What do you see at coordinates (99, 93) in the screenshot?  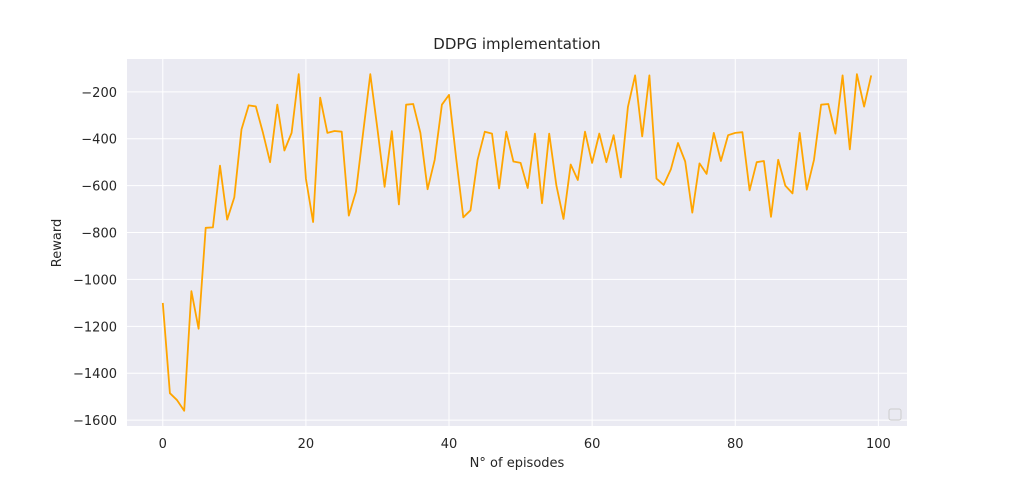 I see `y-tick-label: −200` at bounding box center [99, 93].